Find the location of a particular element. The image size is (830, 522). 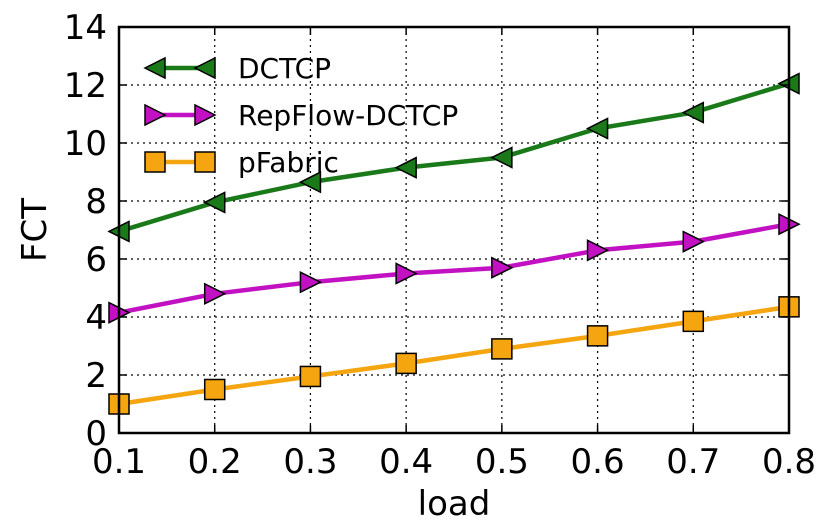

x-tick-label: 0.2 is located at coordinates (215, 462).